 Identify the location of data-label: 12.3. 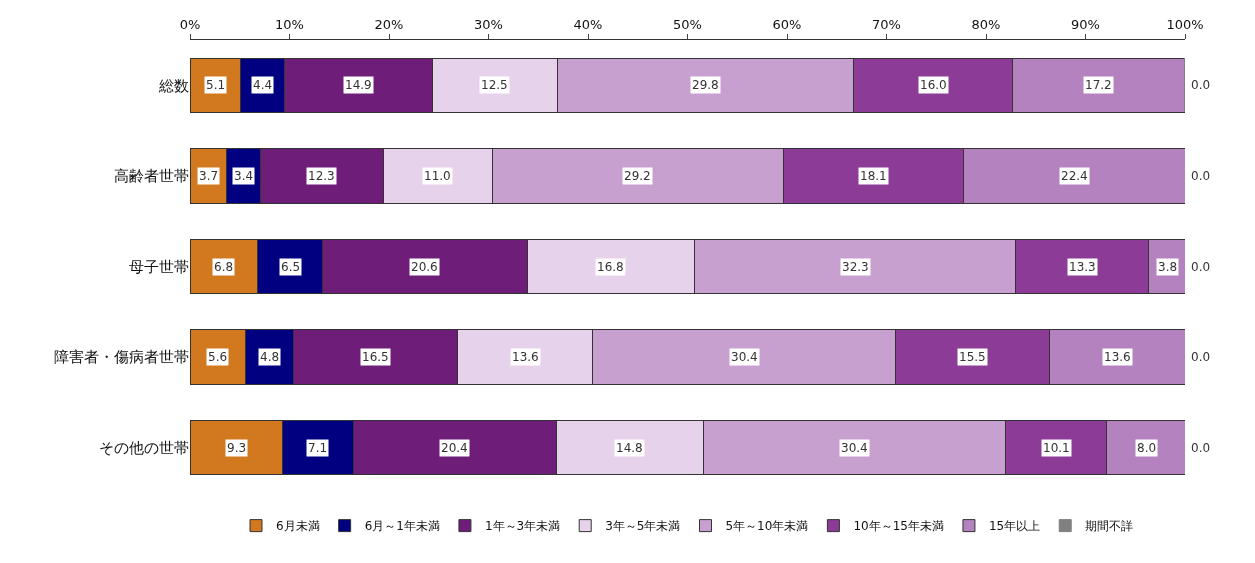
(321, 176).